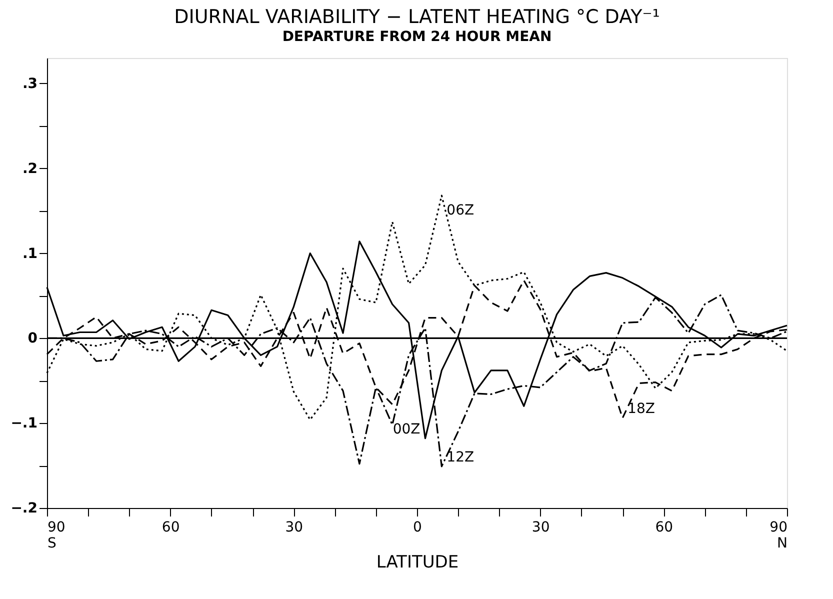 The height and width of the screenshot is (599, 833). I want to click on x-tick-label: 90 N, so click(779, 536).